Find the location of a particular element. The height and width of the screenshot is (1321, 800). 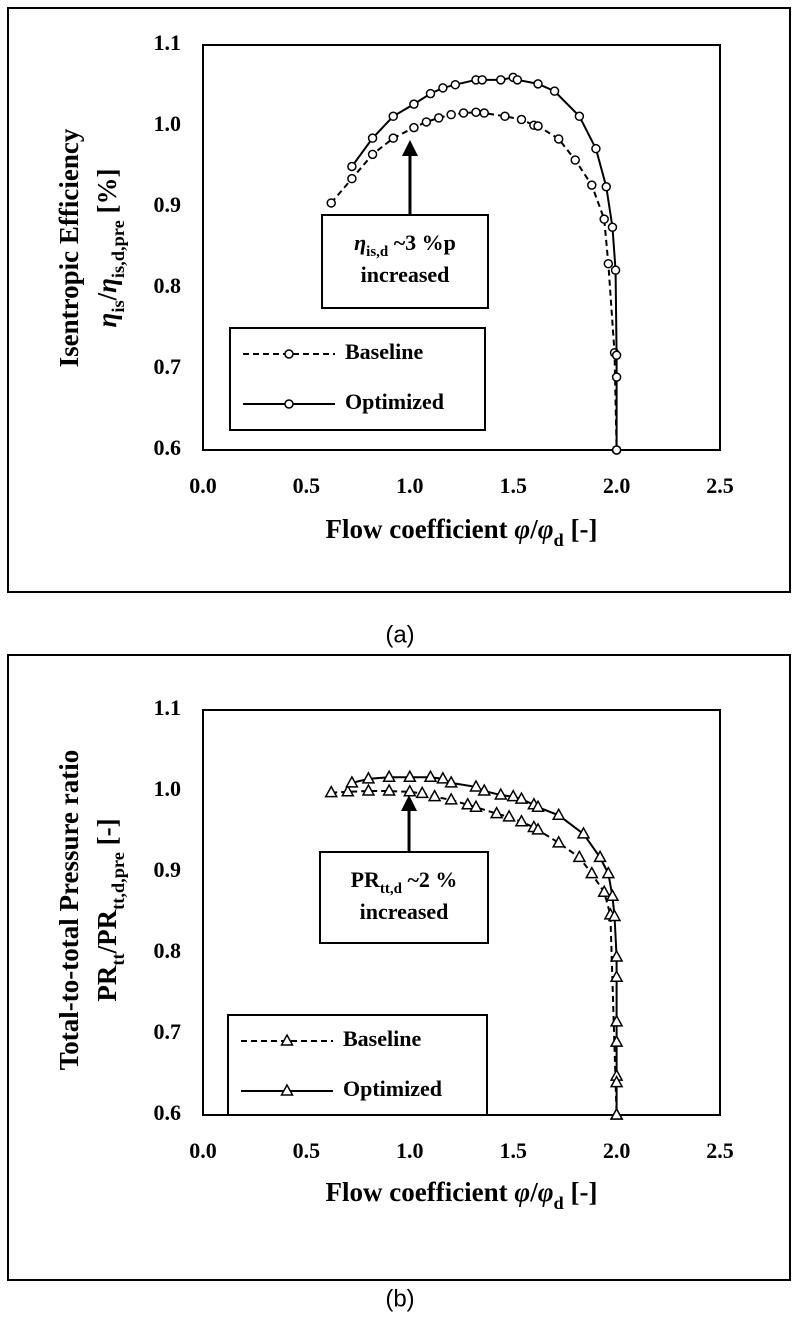

legend-box is located at coordinates (357, 1065).